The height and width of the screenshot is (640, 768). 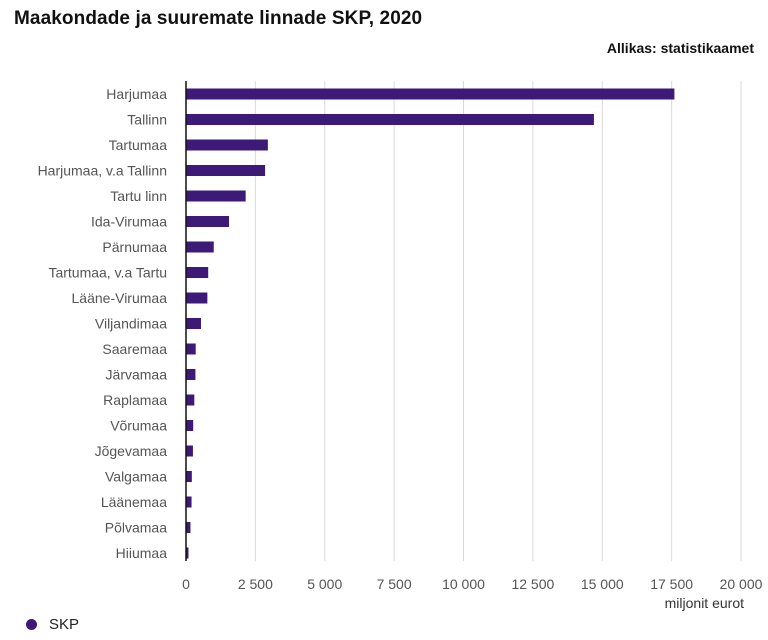 What do you see at coordinates (102, 171) in the screenshot?
I see `category-label: Harjumaa, v.a Tallinn` at bounding box center [102, 171].